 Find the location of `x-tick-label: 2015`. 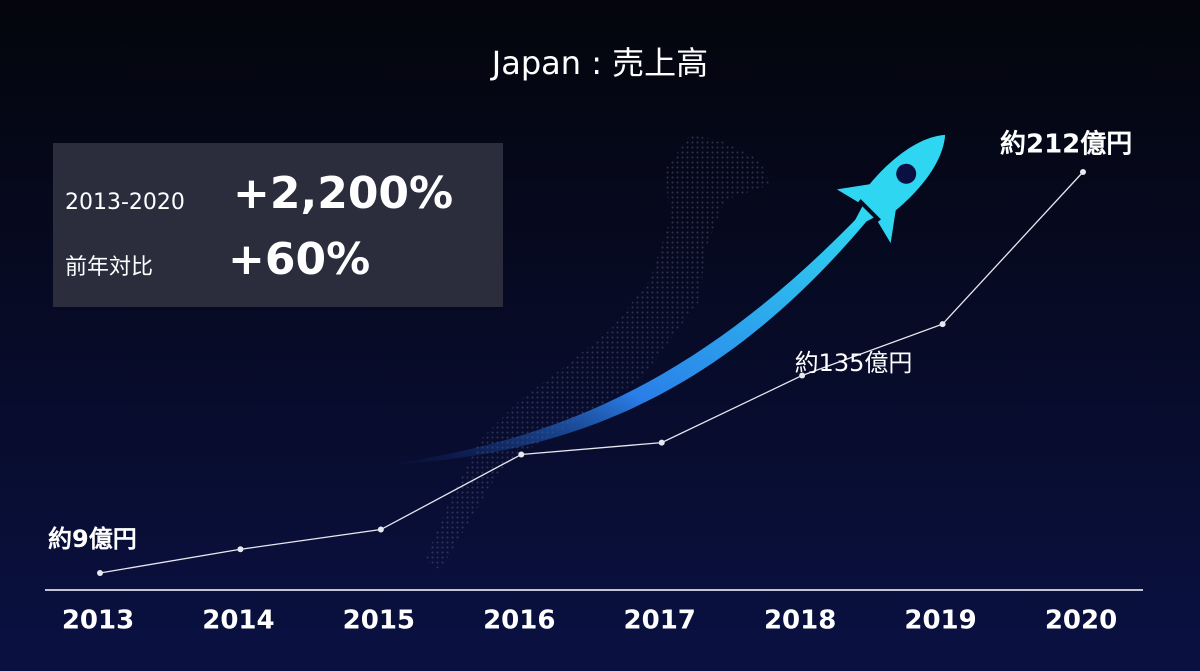

x-tick-label: 2015 is located at coordinates (379, 621).